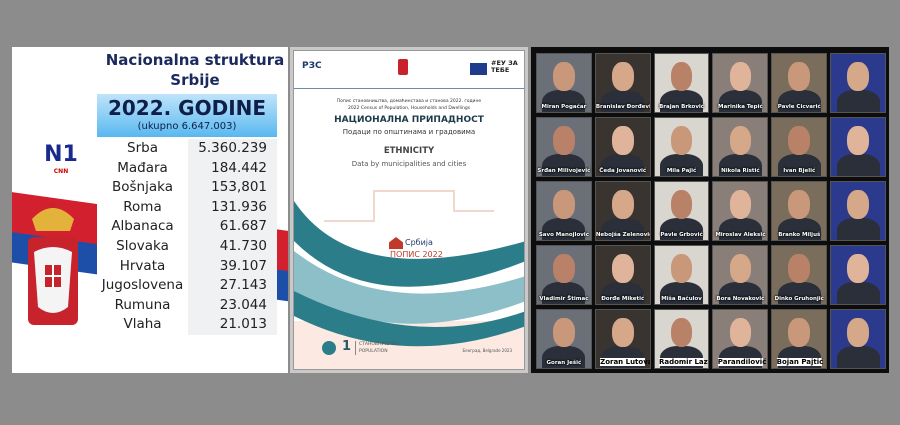 The width and height of the screenshot is (900, 425). Describe the element at coordinates (487, 350) in the screenshot. I see `publication-place: Београд, Belgrade 2023` at that location.